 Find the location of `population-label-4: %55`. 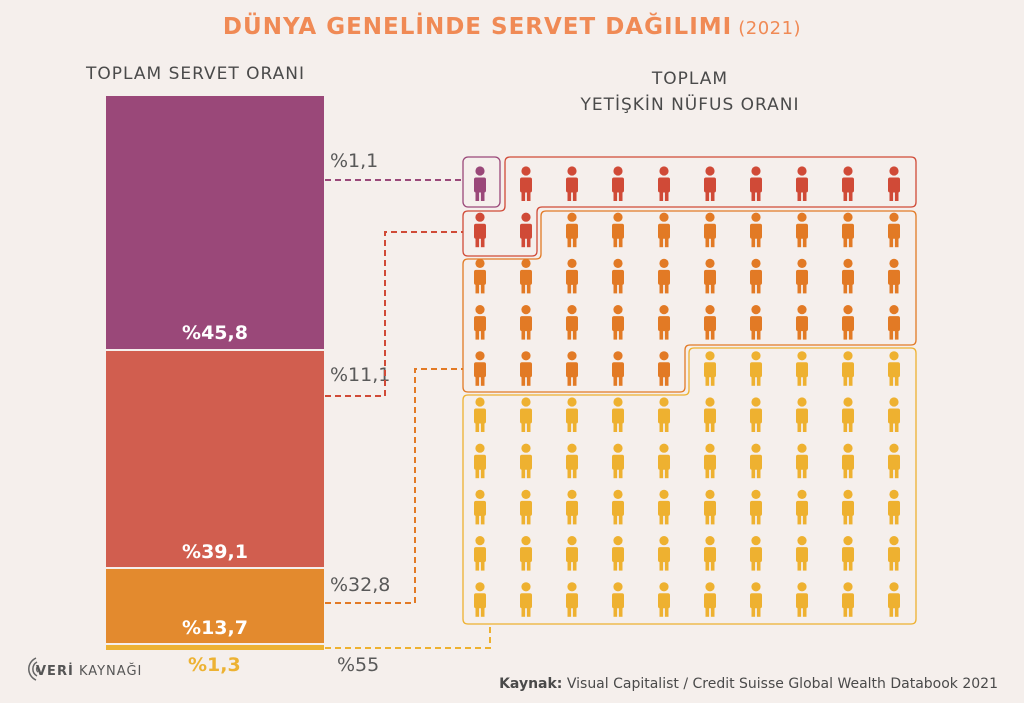

population-label-4: %55 is located at coordinates (358, 665).